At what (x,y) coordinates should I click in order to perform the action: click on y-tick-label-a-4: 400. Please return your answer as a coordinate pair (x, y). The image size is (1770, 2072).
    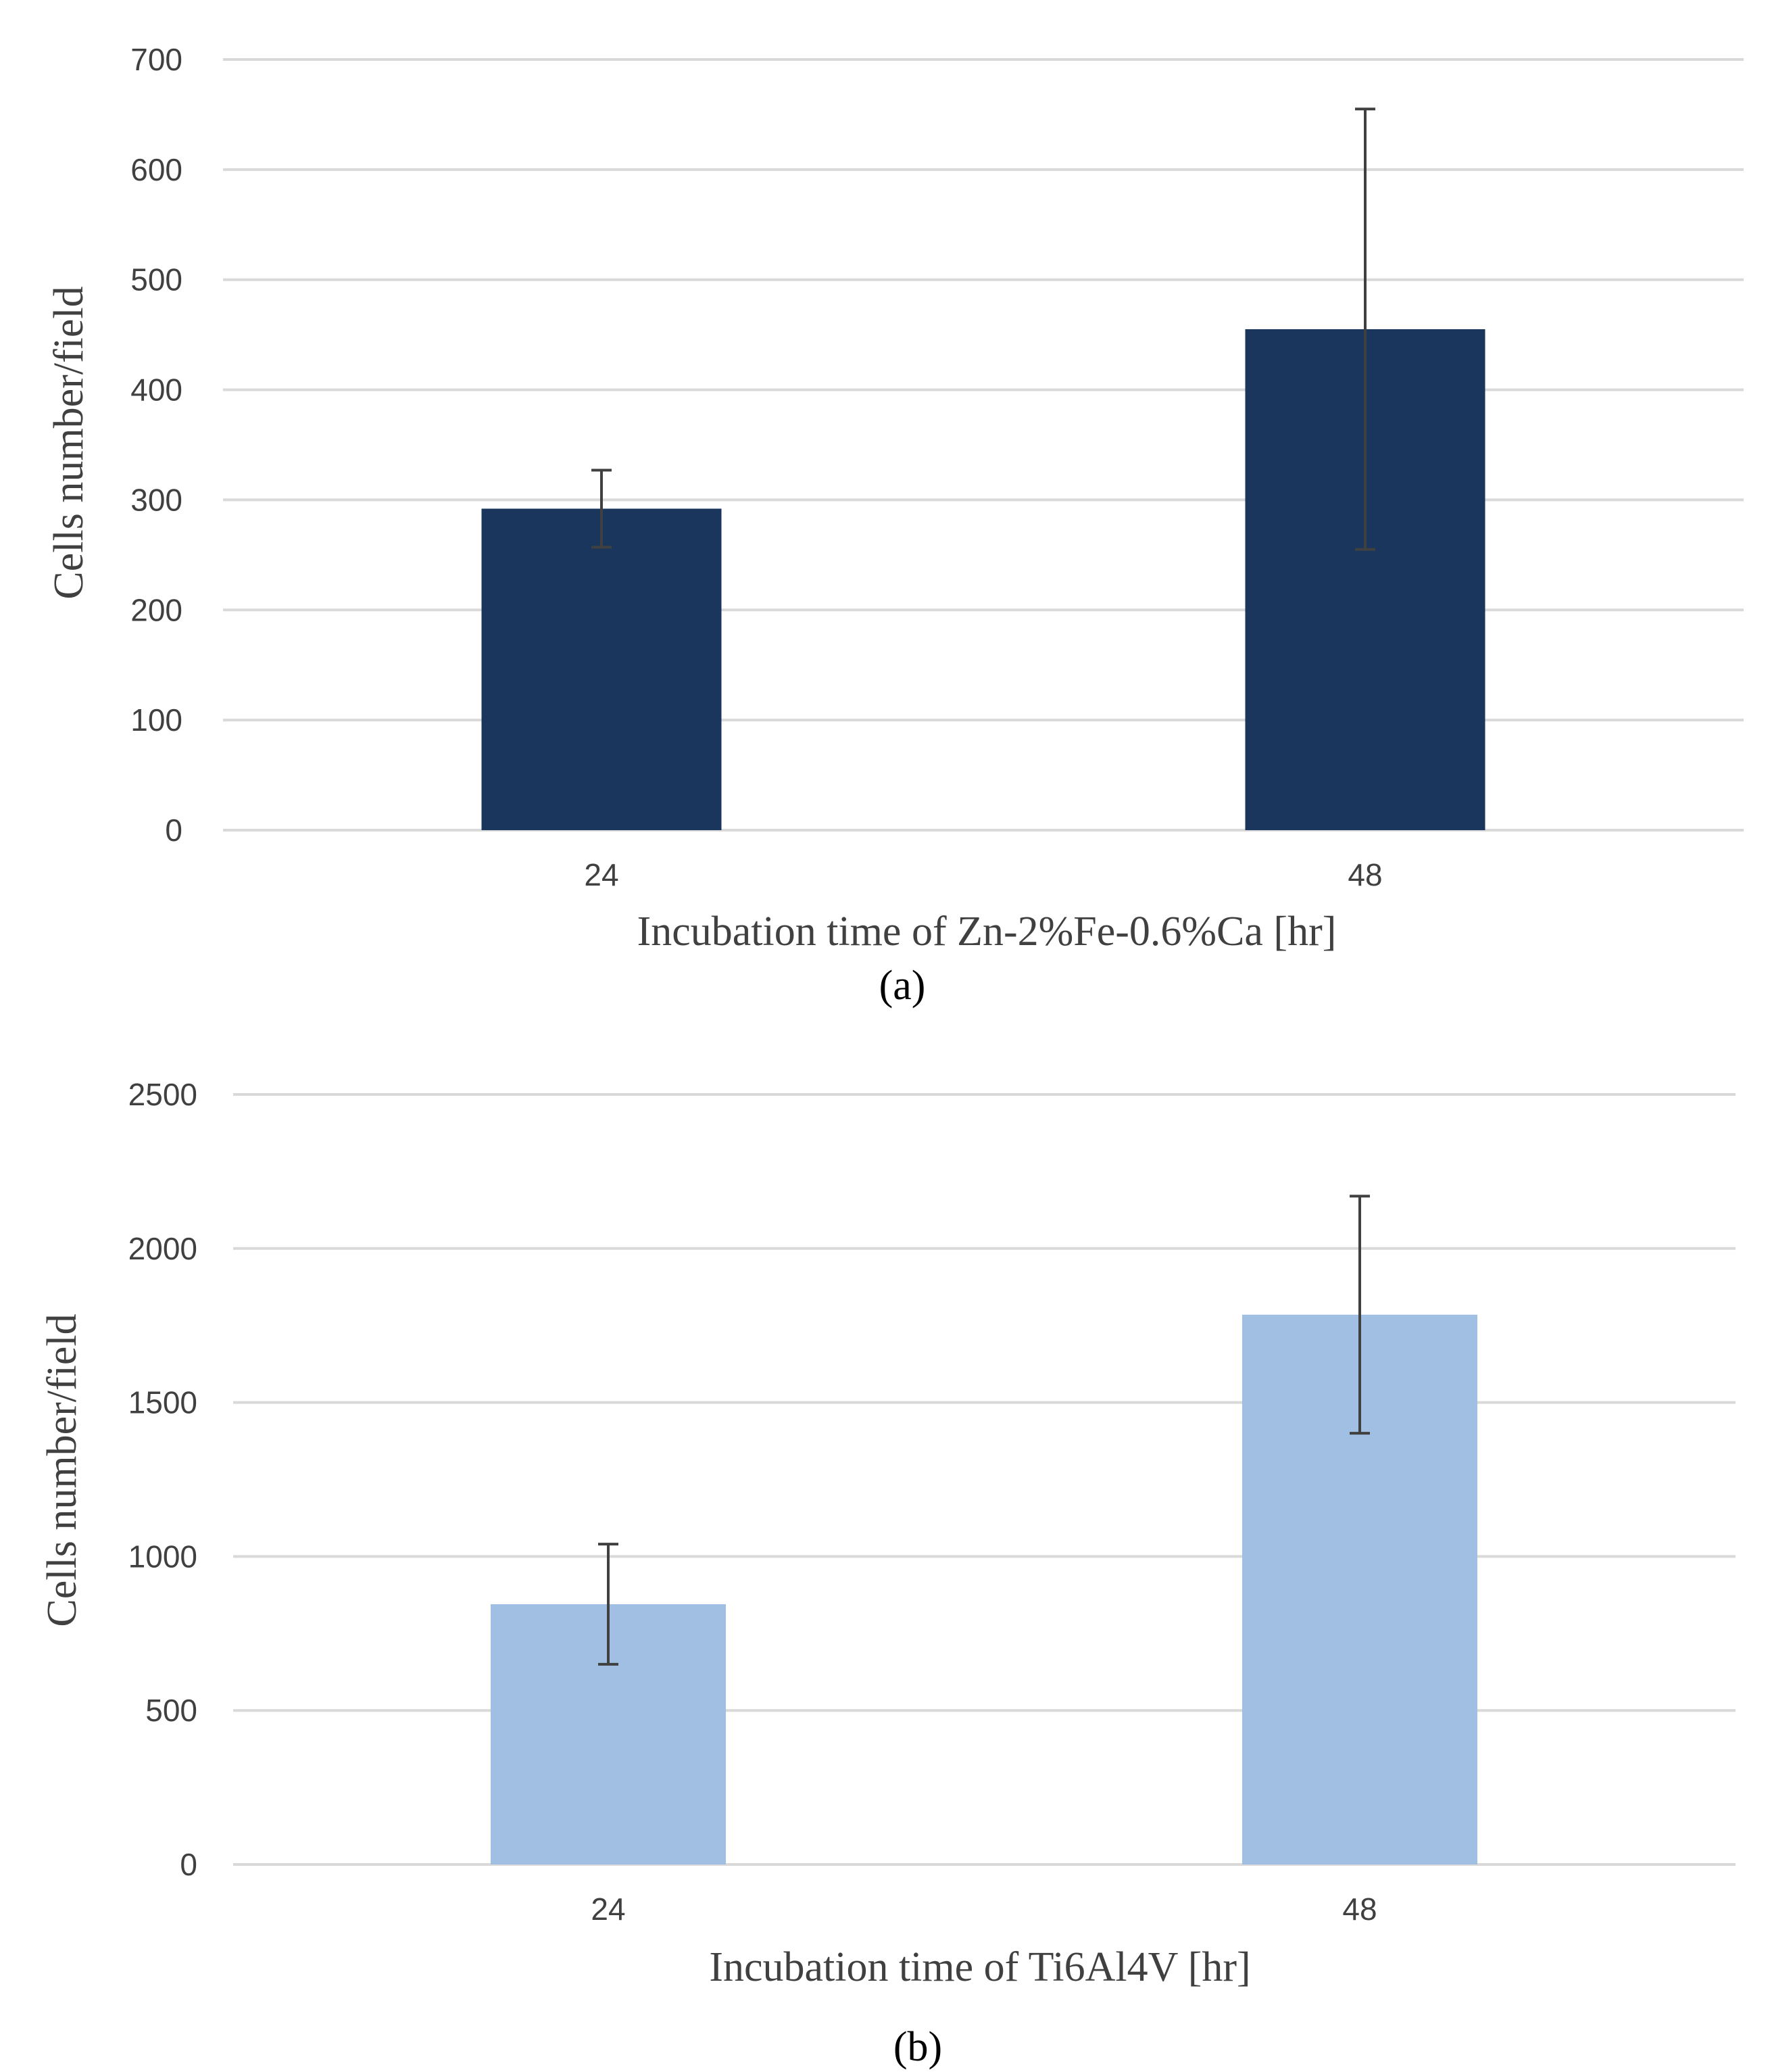
    Looking at the image, I should click on (156, 390).